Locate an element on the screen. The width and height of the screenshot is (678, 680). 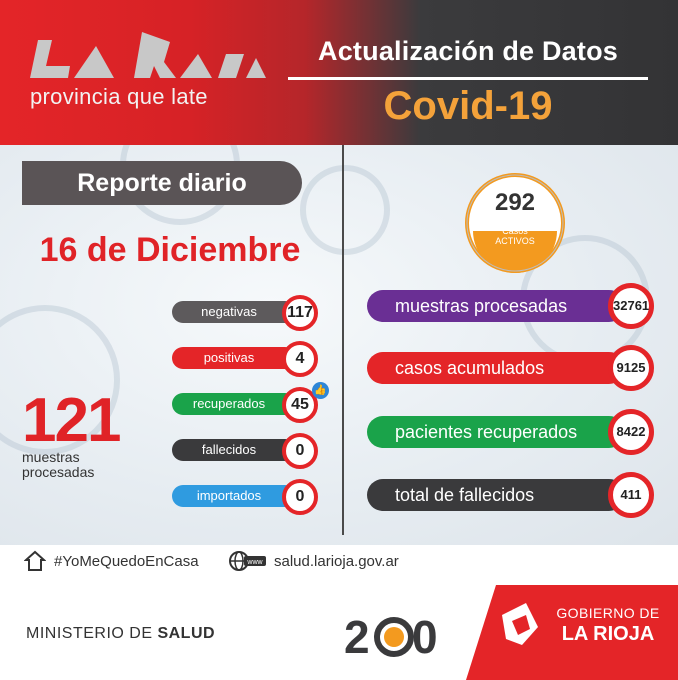
ministry-label: MINISTERIO DE SALUD is located at coordinates (120, 634).